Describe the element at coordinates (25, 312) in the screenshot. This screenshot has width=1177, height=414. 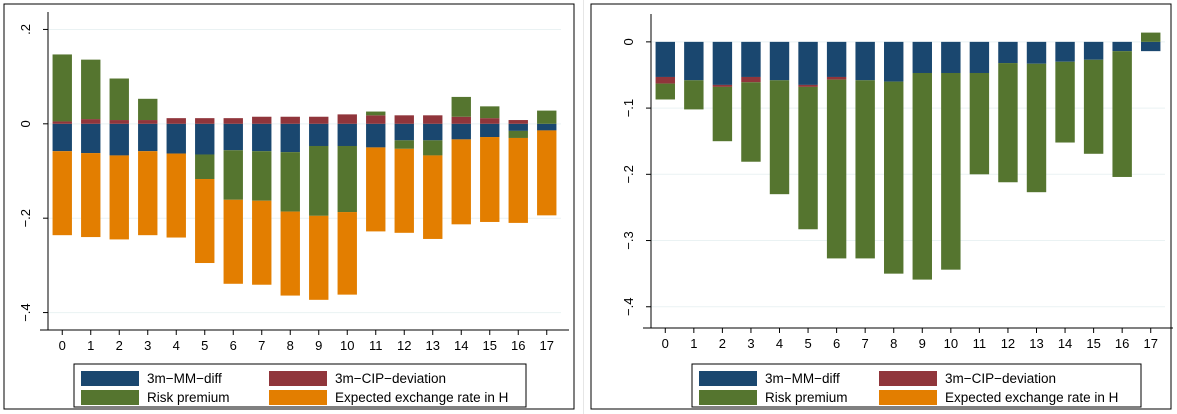
I see `y-tick-label: −.4` at that location.